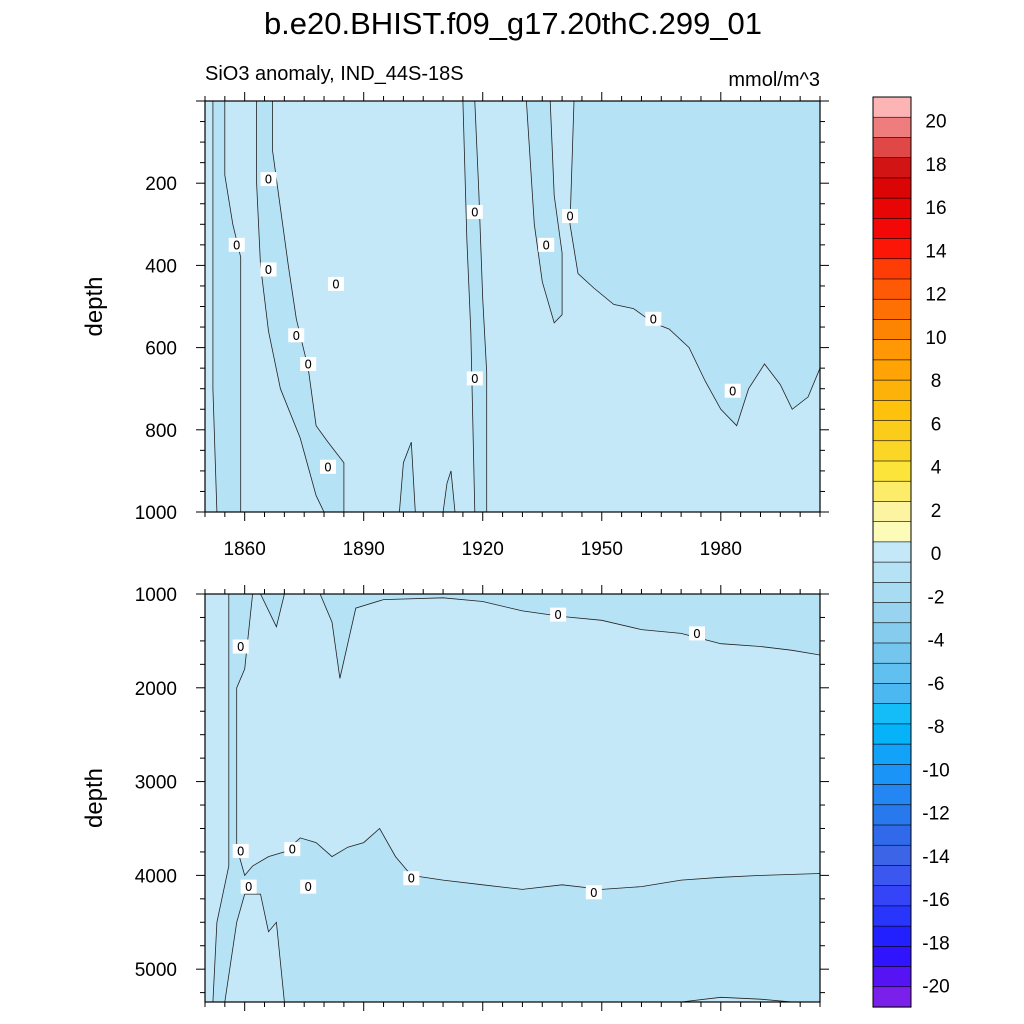 The width and height of the screenshot is (1024, 1024). What do you see at coordinates (936, 468) in the screenshot?
I see `colorbar-label-8: 4` at bounding box center [936, 468].